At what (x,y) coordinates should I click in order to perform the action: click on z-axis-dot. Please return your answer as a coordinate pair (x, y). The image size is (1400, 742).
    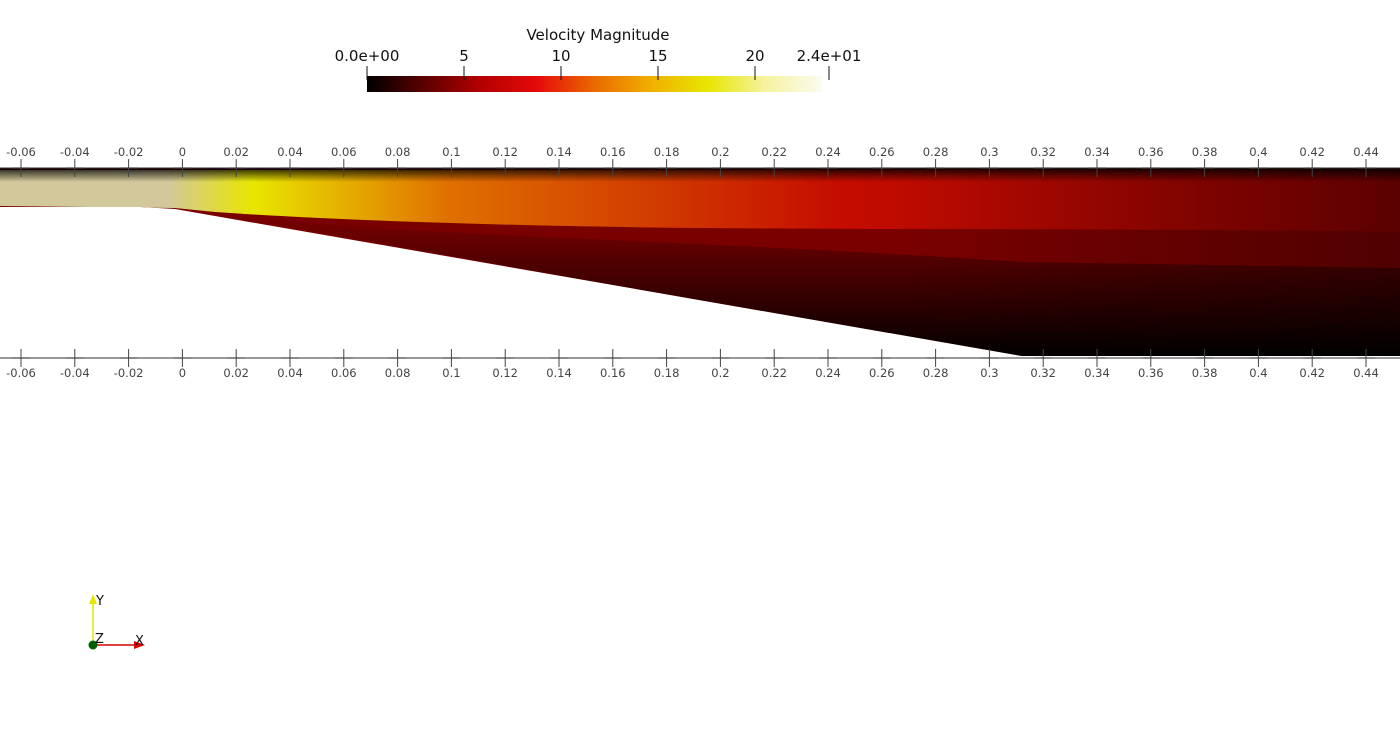
    Looking at the image, I should click on (93, 645).